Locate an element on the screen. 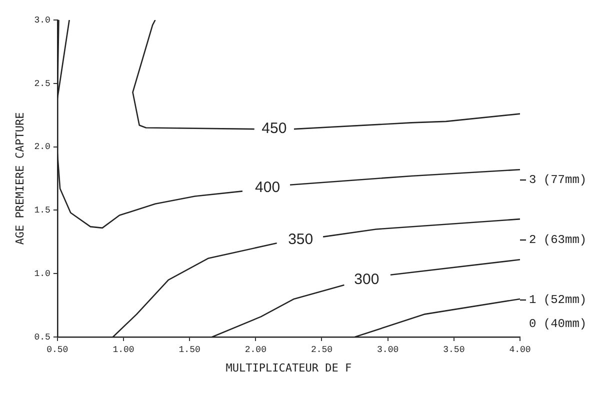 The width and height of the screenshot is (600, 409). y-tick-label: 2.0 is located at coordinates (42, 147).